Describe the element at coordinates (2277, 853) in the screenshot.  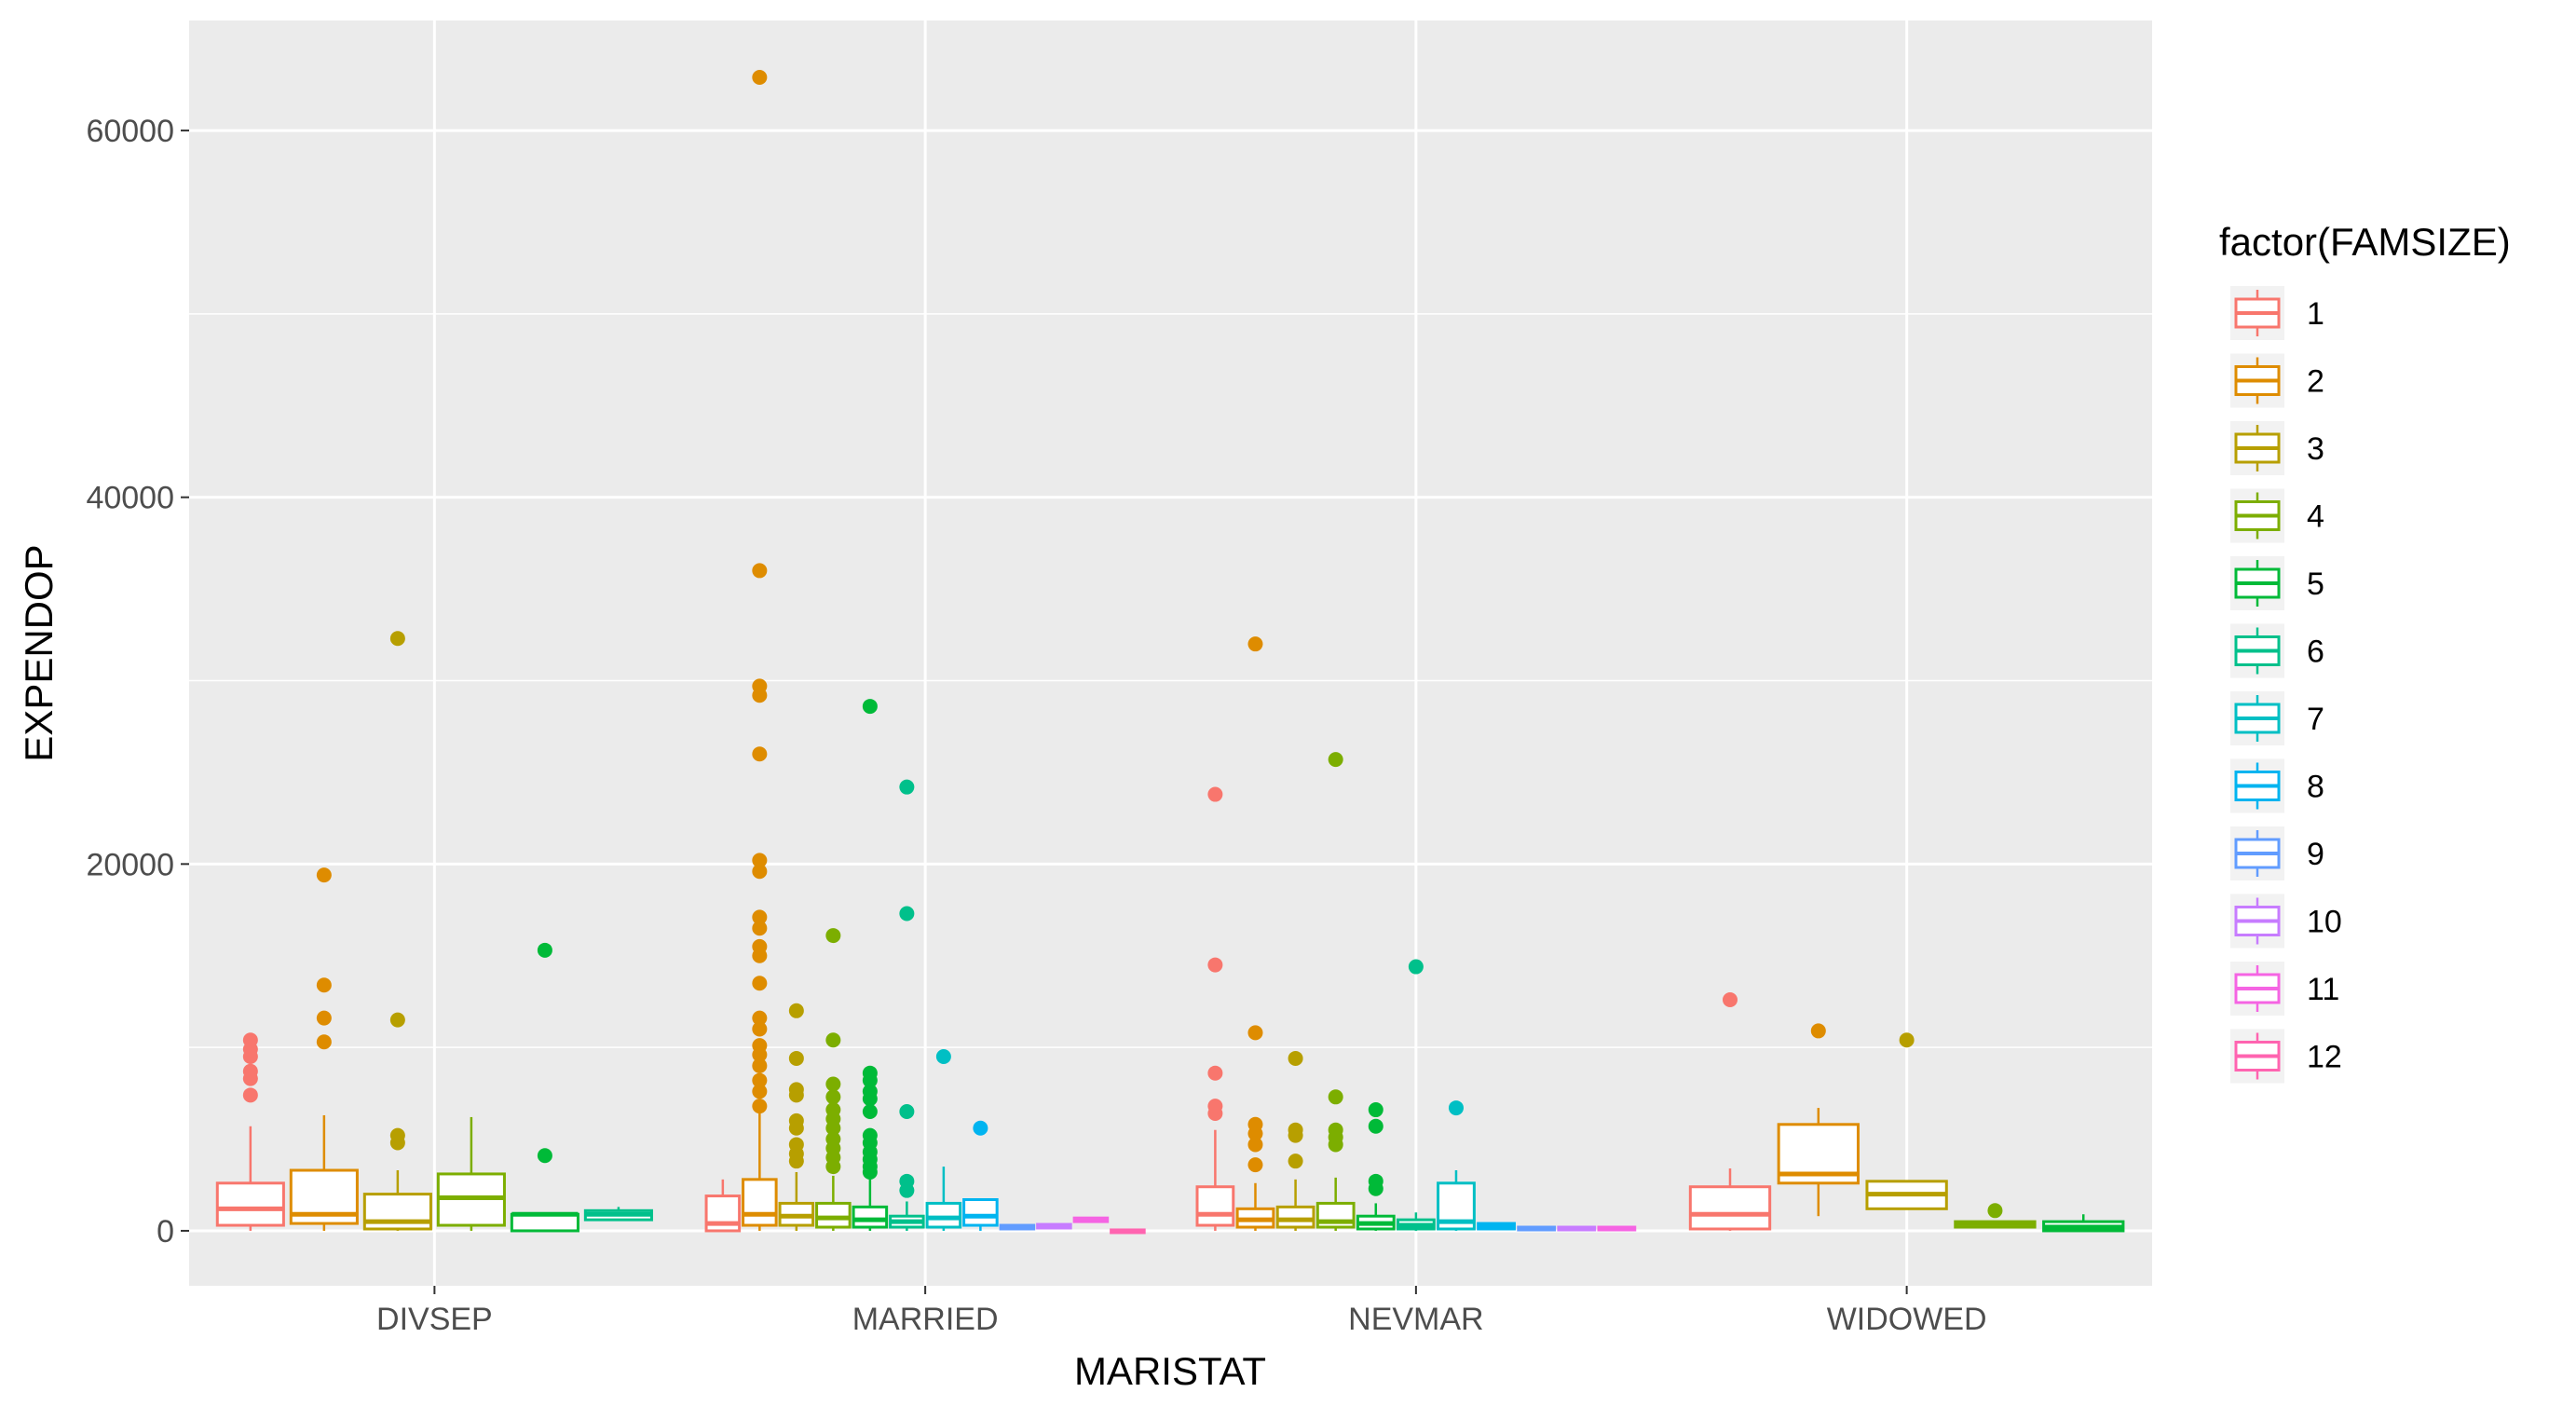
I see `legend-item-9: 9` at that location.